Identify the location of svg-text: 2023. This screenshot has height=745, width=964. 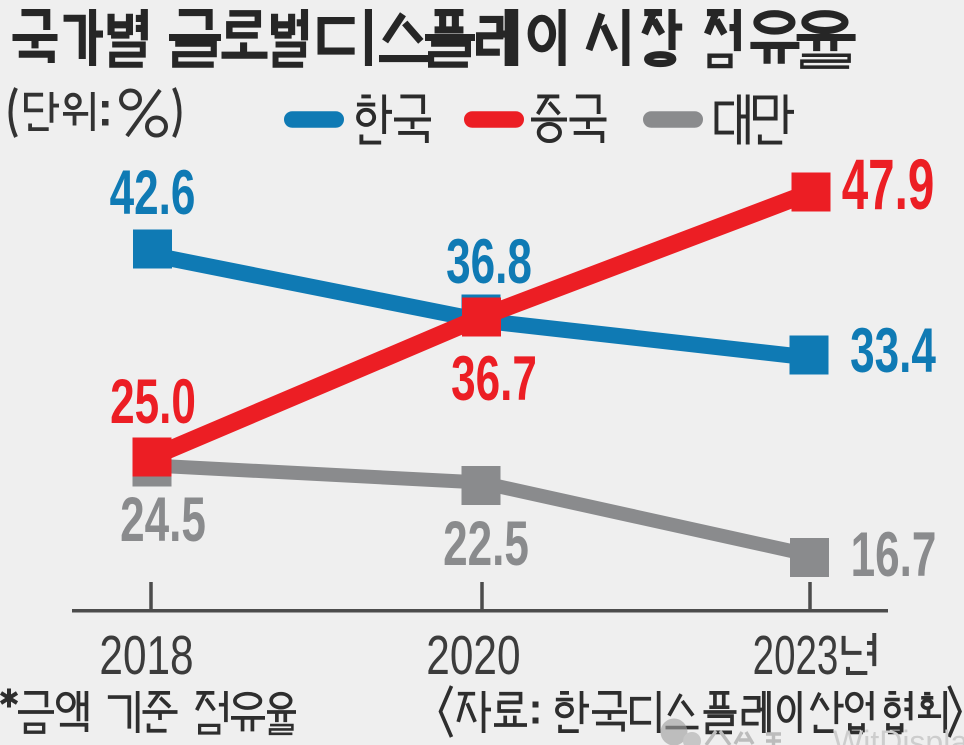
(796, 655).